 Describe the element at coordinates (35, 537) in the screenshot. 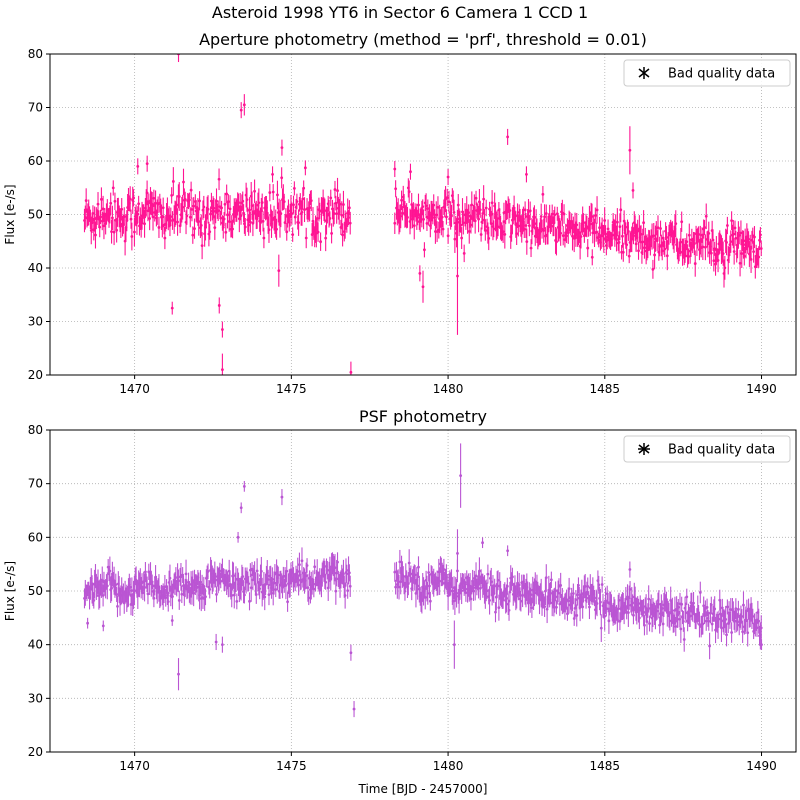

I see `y-tick-label: 60` at that location.